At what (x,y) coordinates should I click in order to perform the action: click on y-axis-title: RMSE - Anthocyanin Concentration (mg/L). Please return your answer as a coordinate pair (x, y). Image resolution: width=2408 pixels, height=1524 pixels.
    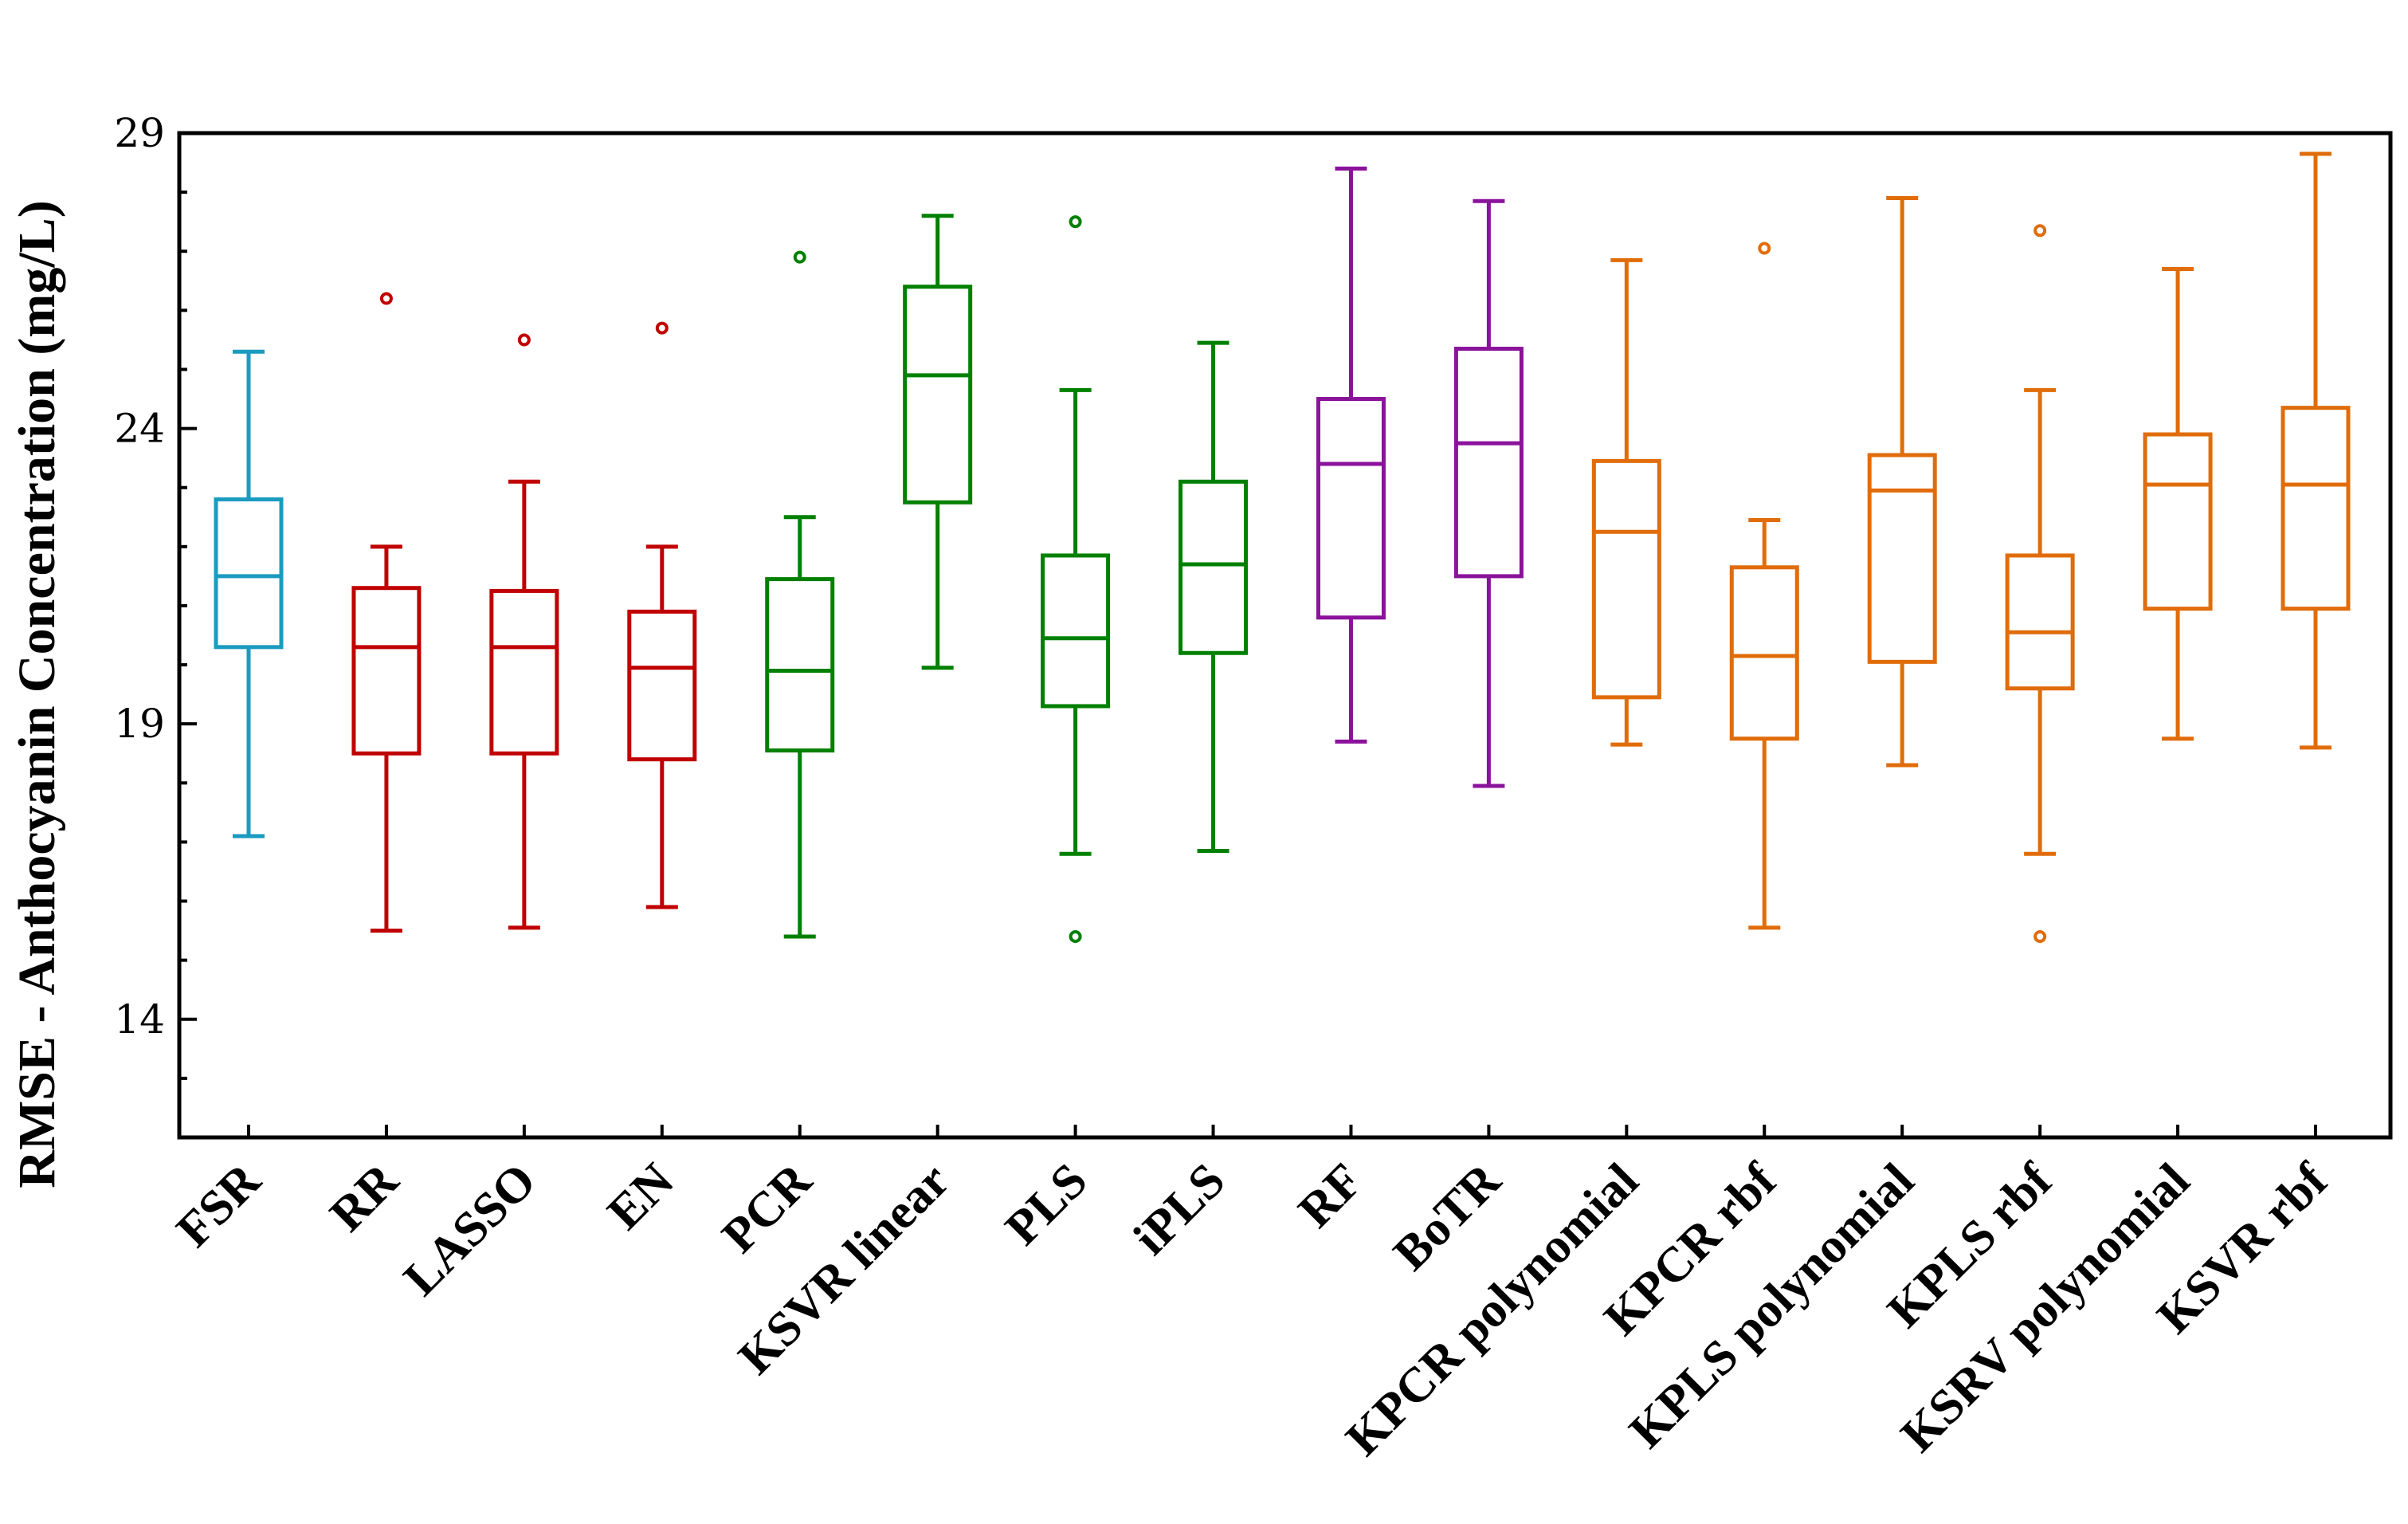
    Looking at the image, I should click on (37, 694).